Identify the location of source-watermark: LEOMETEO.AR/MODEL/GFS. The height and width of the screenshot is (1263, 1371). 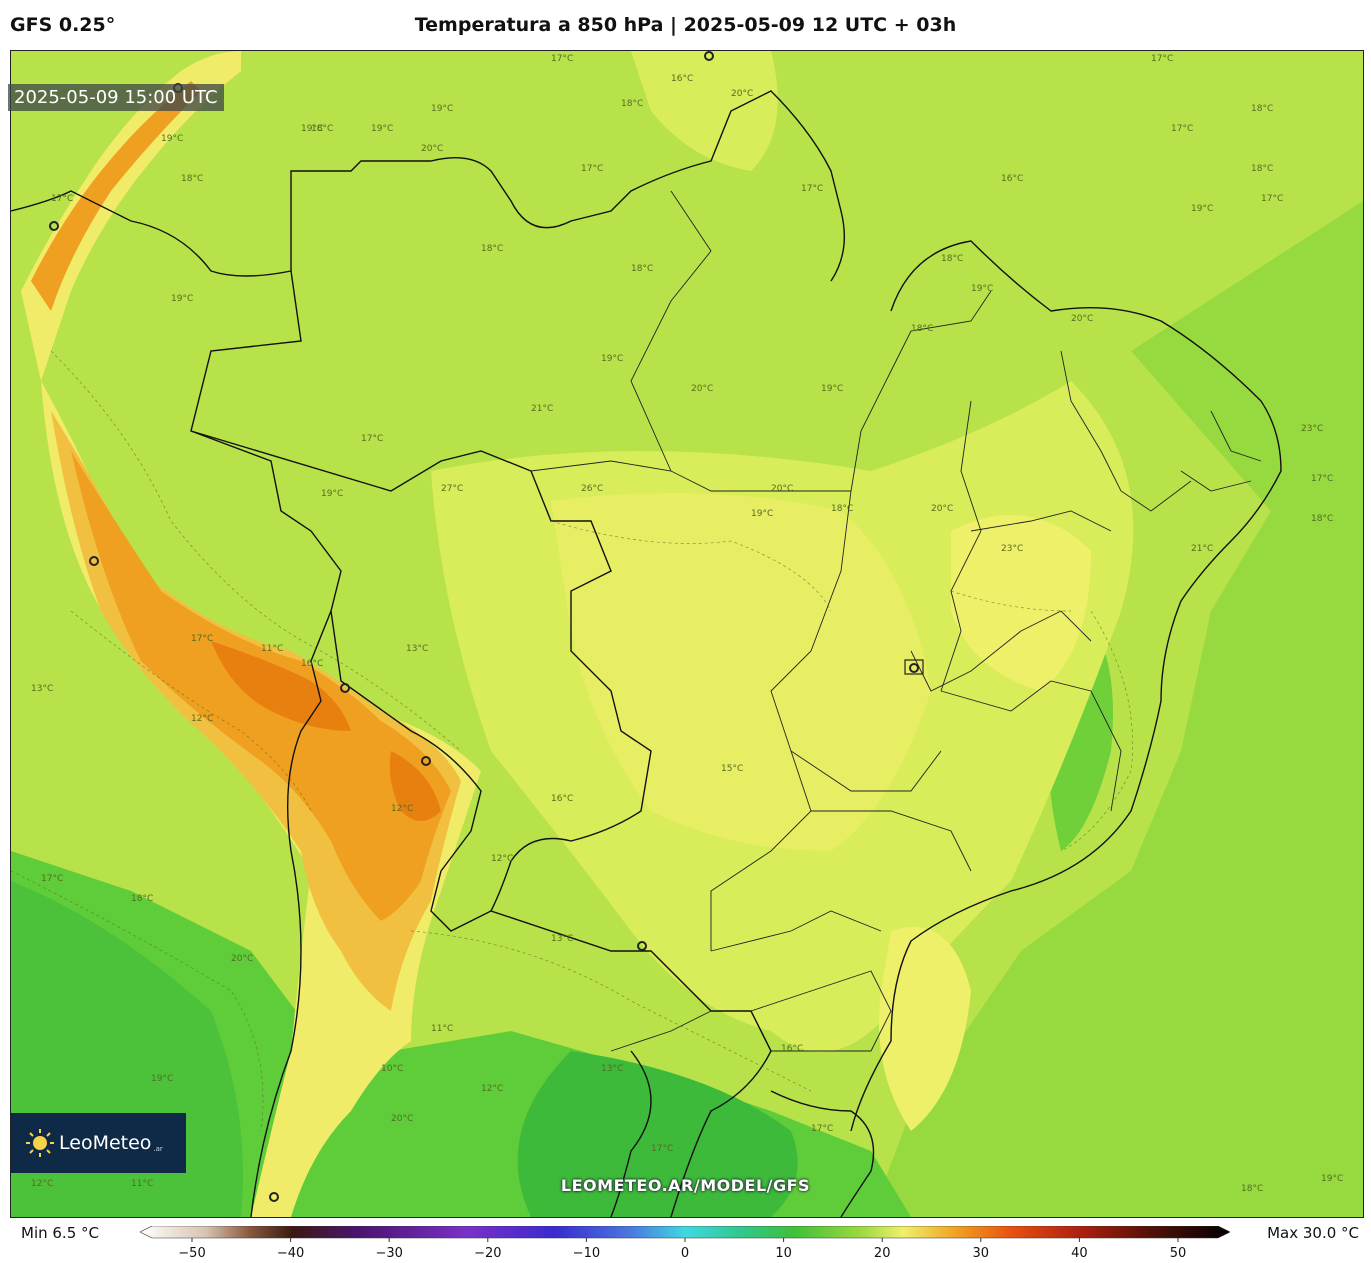
(685, 1185).